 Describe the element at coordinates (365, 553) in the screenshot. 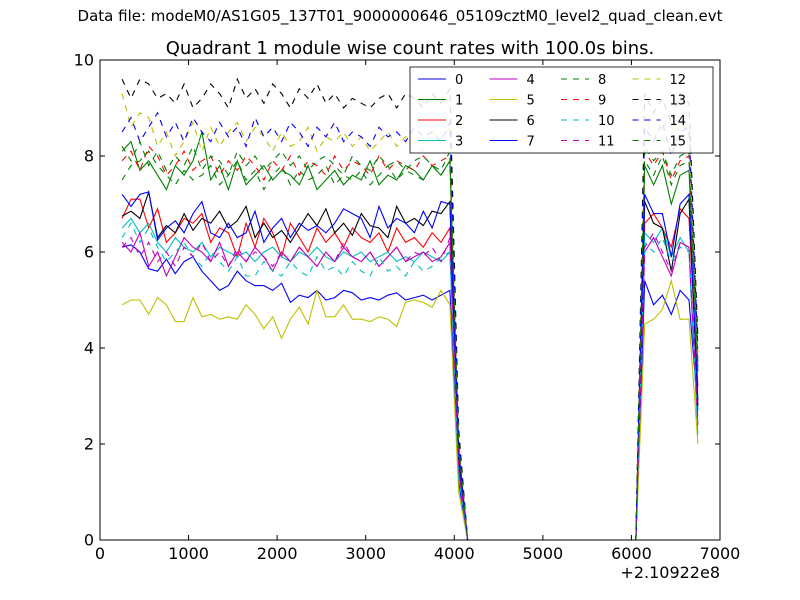

I see `x-tick-label: 3000` at that location.